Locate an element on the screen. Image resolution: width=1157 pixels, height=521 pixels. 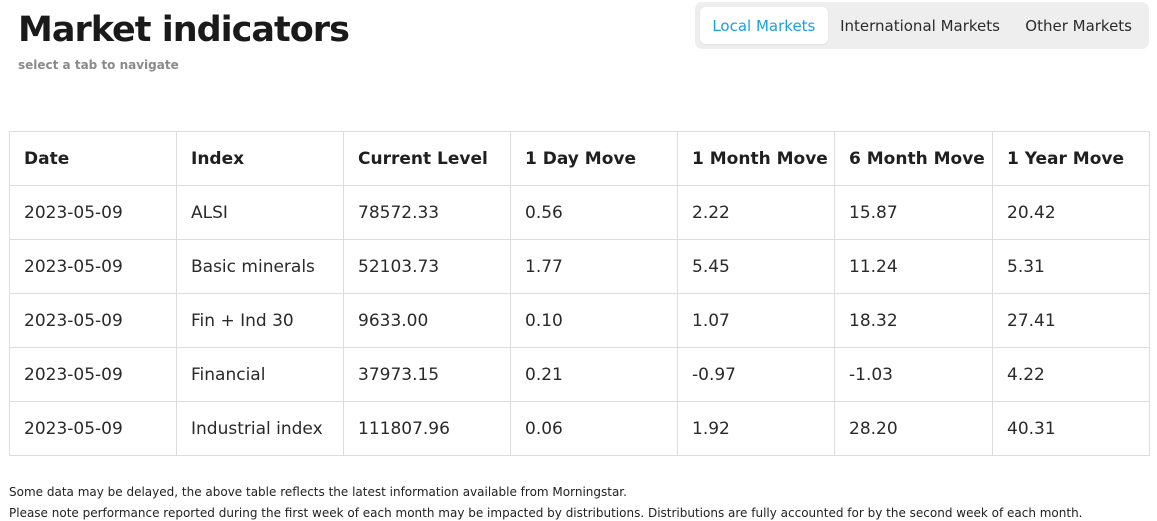
cell-index: Industrial index is located at coordinates (260, 428).